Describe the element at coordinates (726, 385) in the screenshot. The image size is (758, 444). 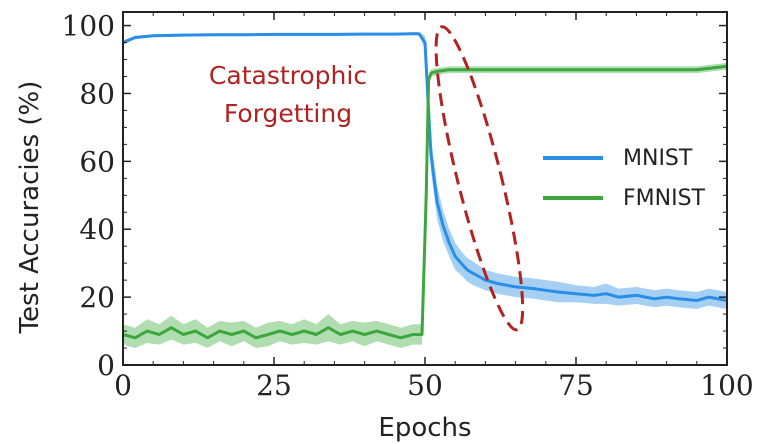
I see `x-tick-label: 100` at that location.